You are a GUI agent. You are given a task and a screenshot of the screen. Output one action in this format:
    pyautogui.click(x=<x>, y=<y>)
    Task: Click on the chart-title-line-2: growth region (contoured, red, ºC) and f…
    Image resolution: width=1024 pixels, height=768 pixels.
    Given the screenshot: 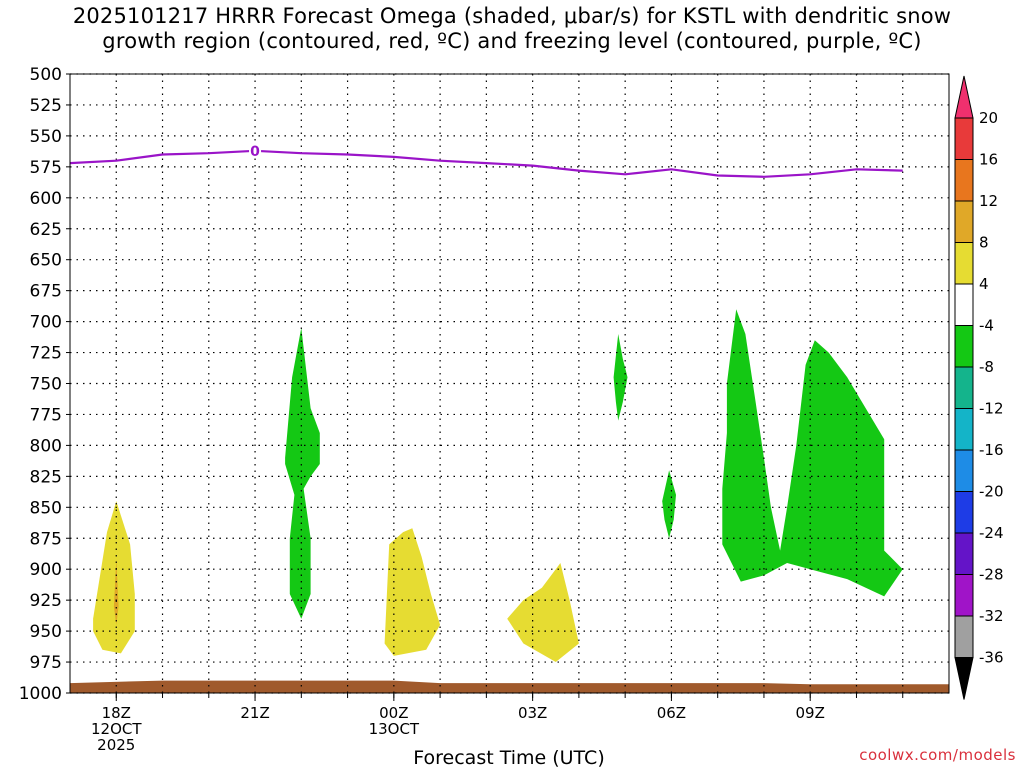 What is the action you would take?
    pyautogui.click(x=512, y=41)
    